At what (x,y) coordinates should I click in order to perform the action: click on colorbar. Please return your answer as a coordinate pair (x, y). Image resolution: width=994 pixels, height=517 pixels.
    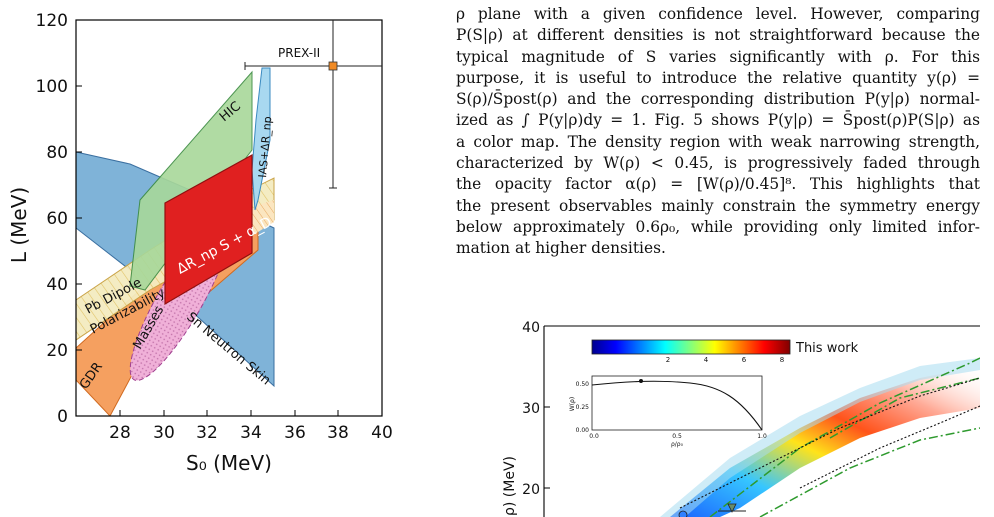
    Looking at the image, I should click on (691, 347).